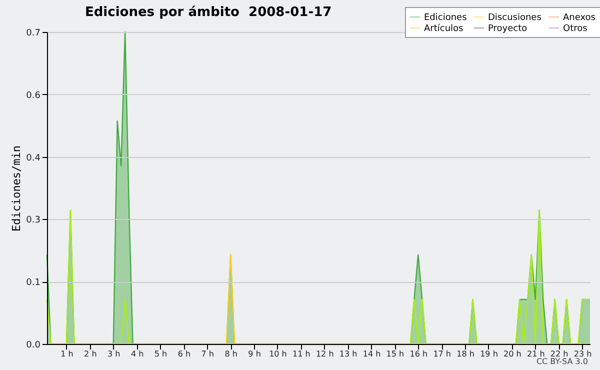 The width and height of the screenshot is (600, 370). Describe the element at coordinates (559, 354) in the screenshot. I see `x-tick-label: 22 h` at that location.